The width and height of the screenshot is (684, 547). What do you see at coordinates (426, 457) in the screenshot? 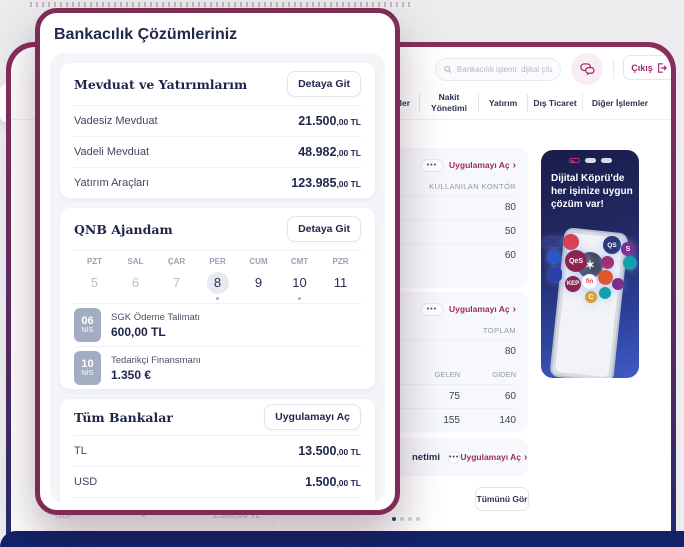
I see `partially-hidden-card-label: netimi` at bounding box center [426, 457].